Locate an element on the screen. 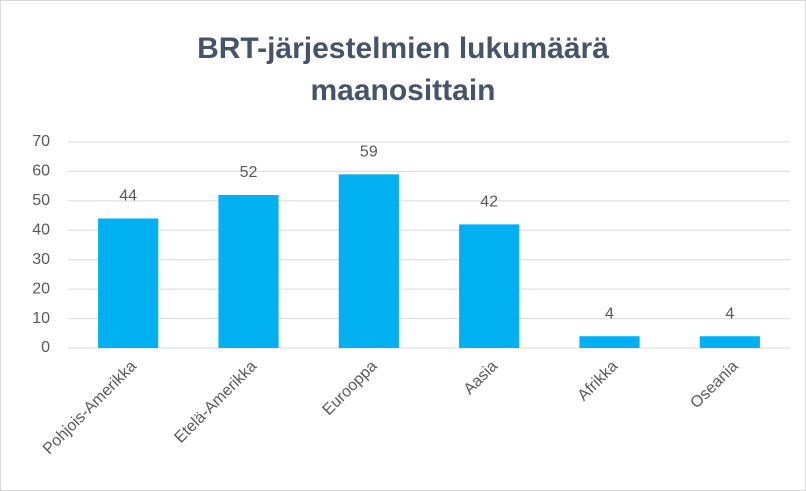 The image size is (806, 491). y-tick-label: 60 is located at coordinates (41, 171).